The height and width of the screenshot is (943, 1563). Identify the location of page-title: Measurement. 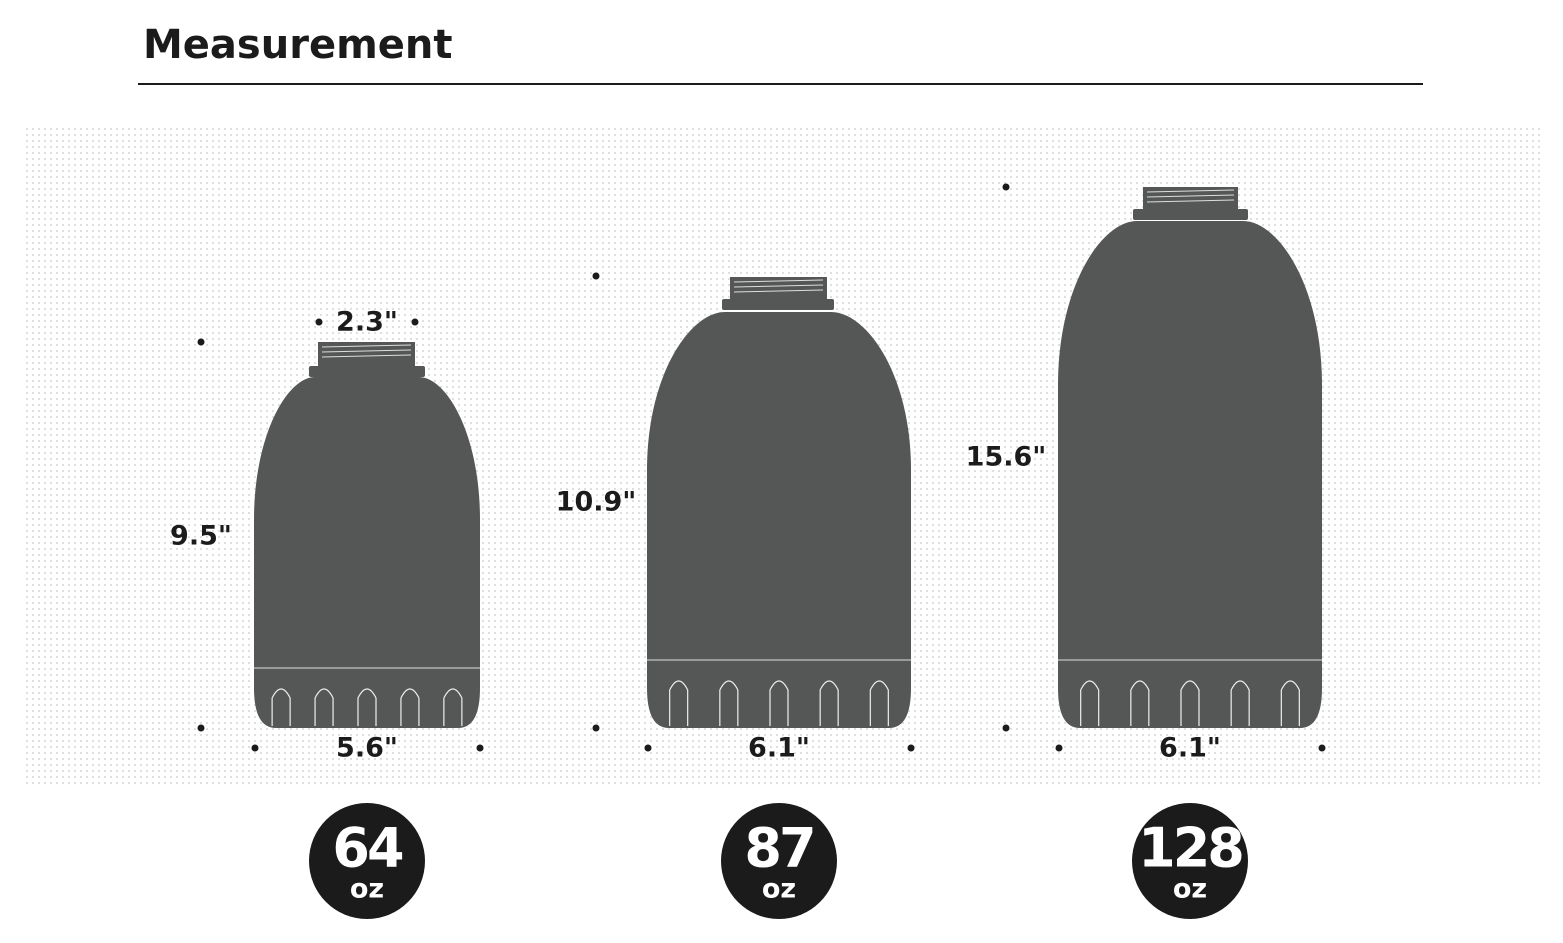
(297, 45).